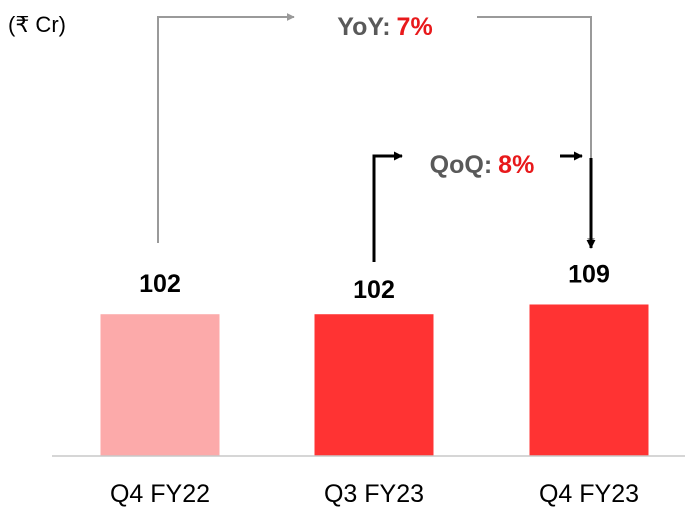  Describe the element at coordinates (415, 27) in the screenshot. I see `yoy-value: 7%` at that location.